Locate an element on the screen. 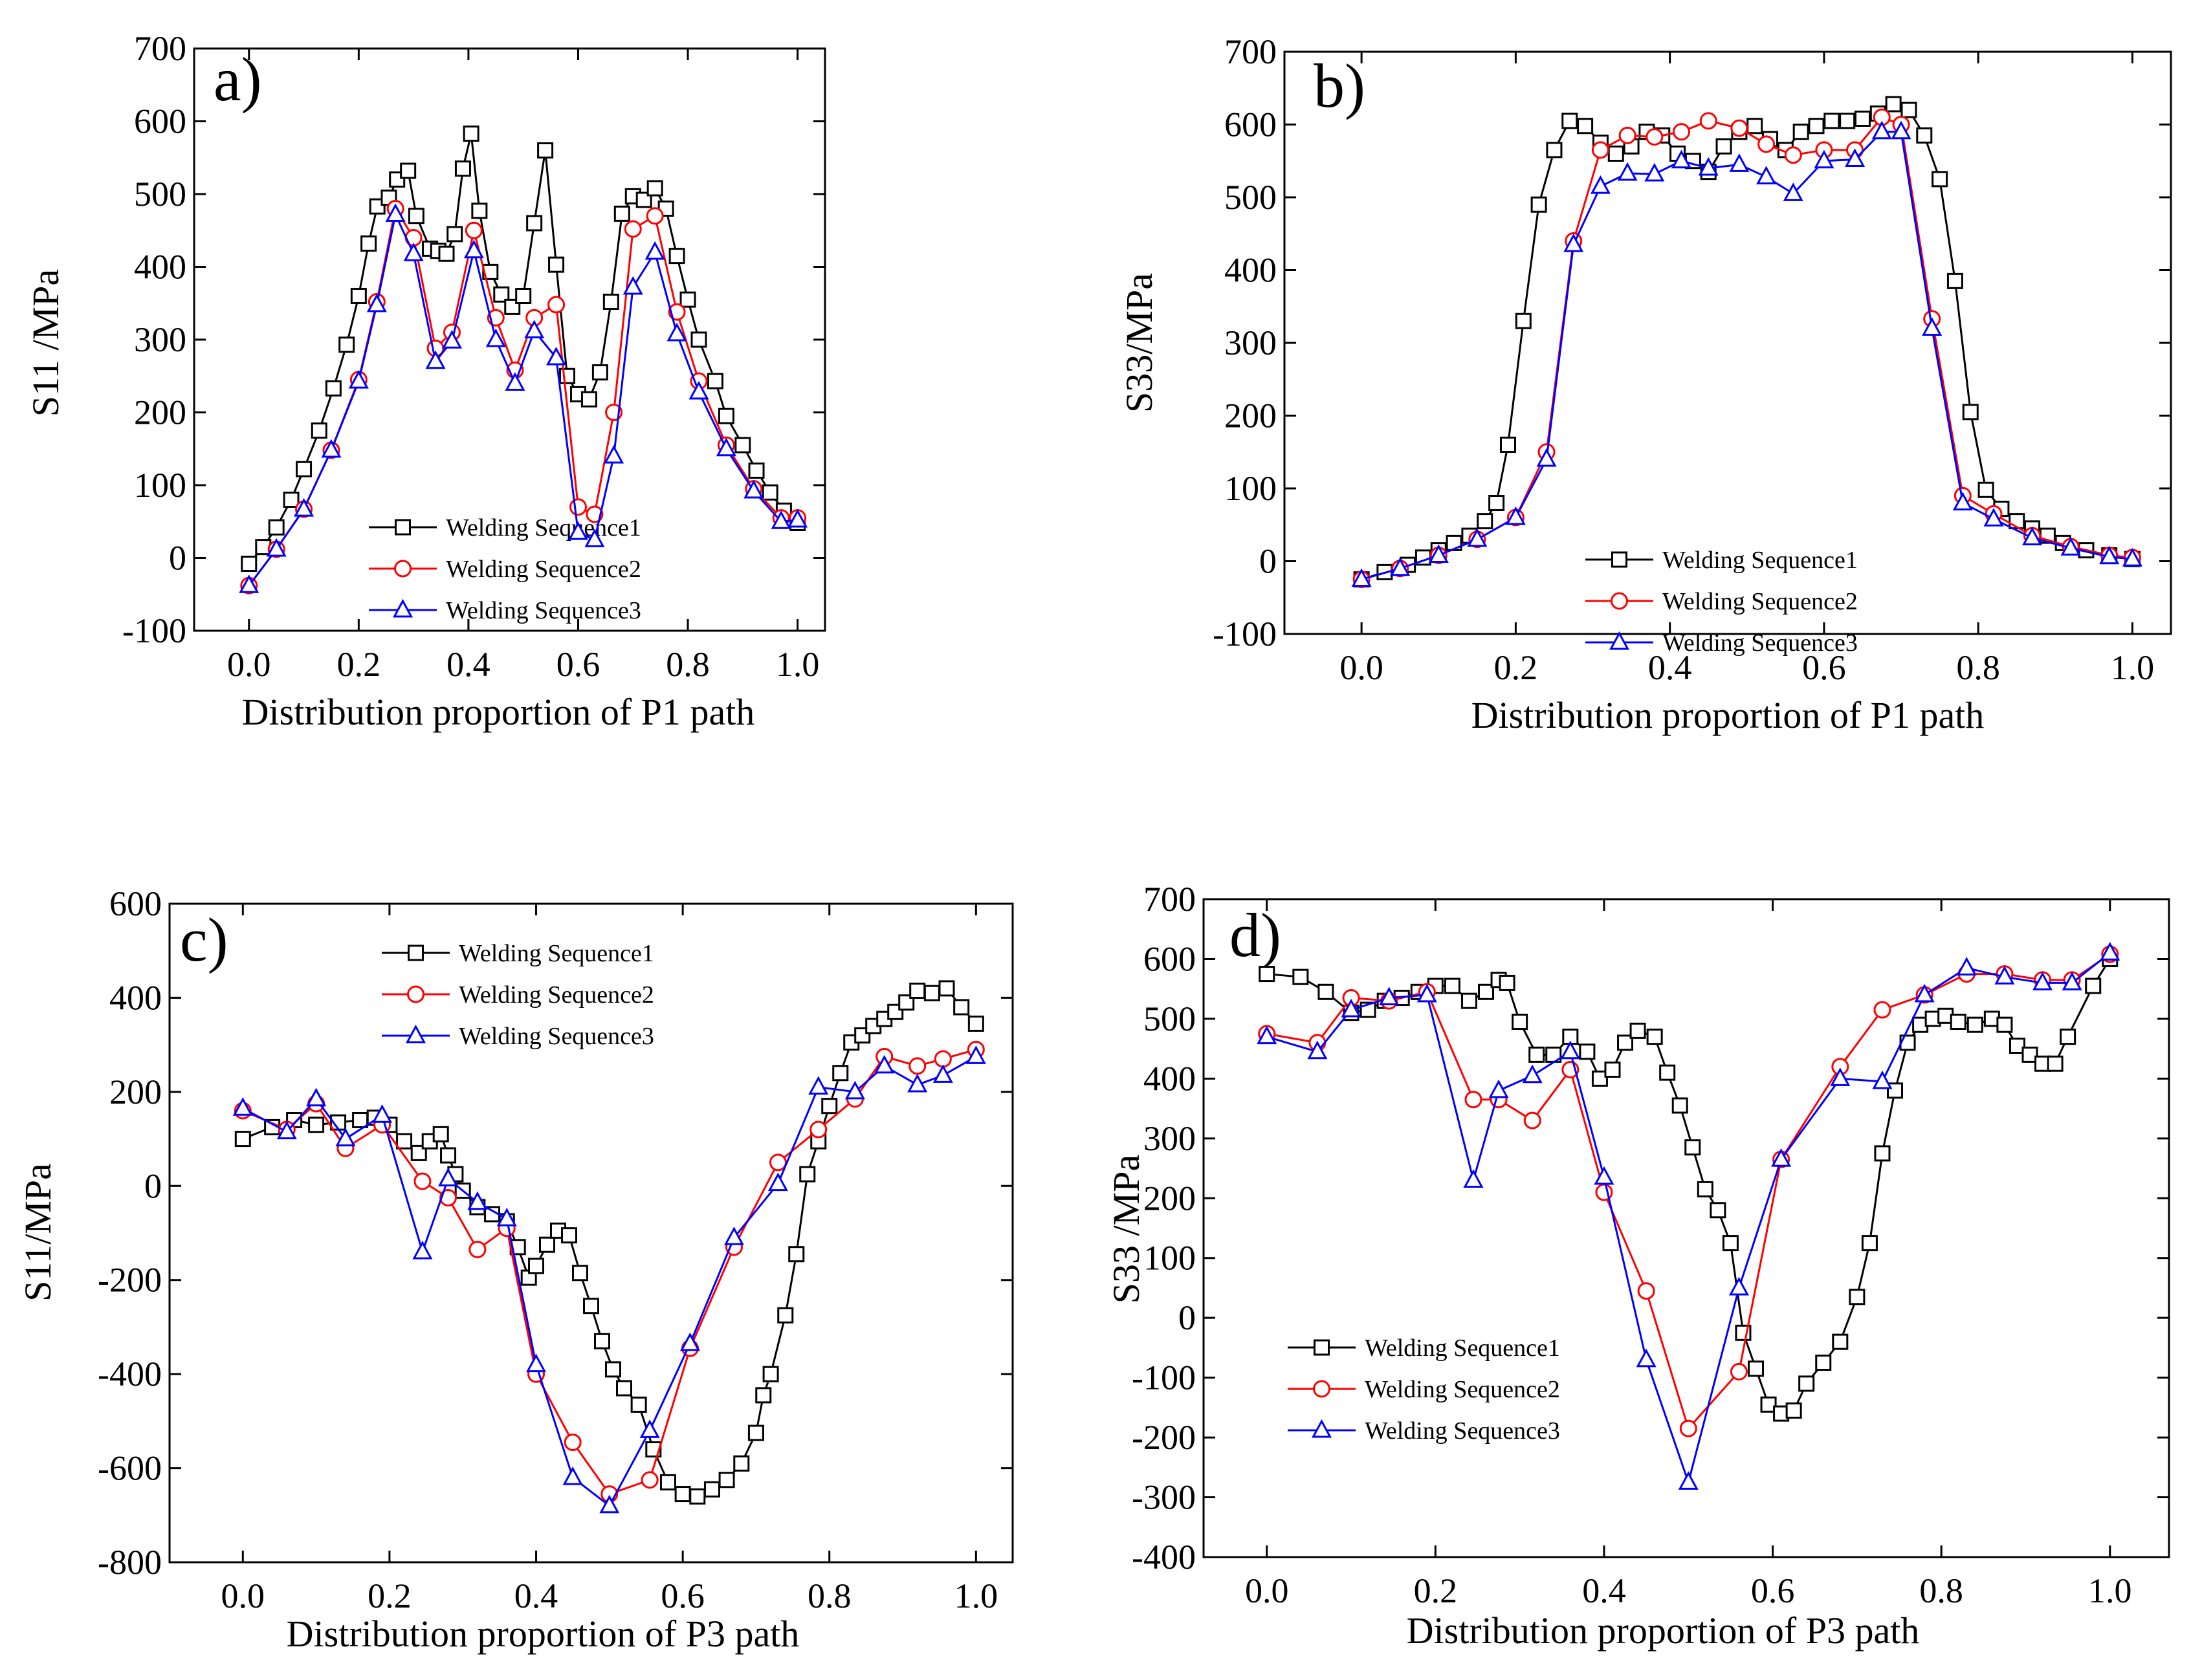 This screenshot has width=2202, height=1680. y-tick-label: 400 is located at coordinates (160, 267).